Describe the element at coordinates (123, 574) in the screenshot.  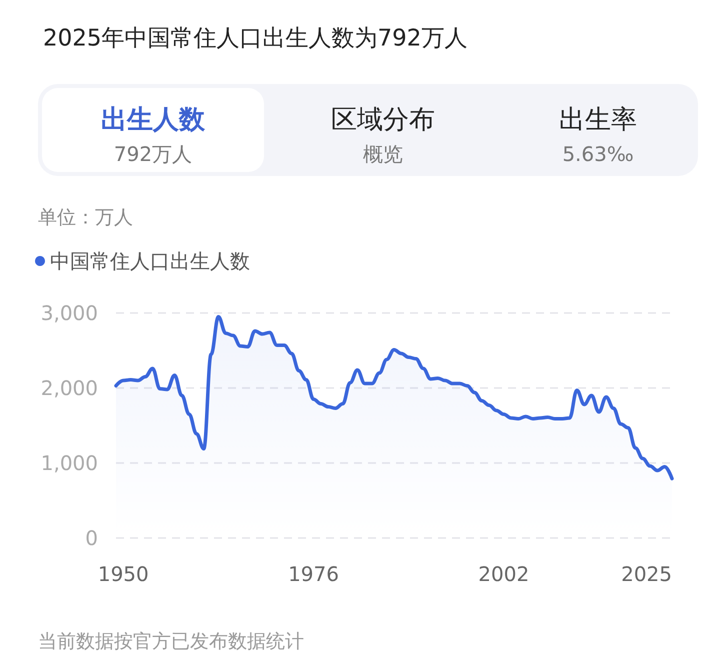
I see `x-tick-label: 1950` at that location.